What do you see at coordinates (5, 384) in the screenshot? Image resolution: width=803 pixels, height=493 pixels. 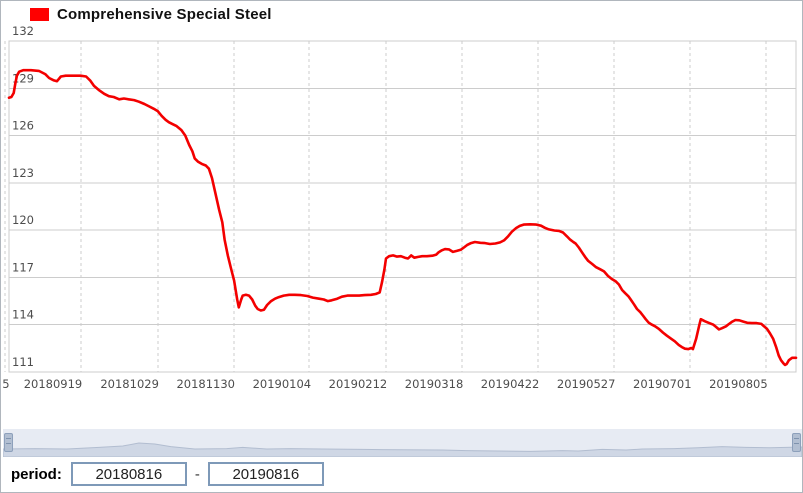 I see `svg-text: 5` at bounding box center [5, 384].